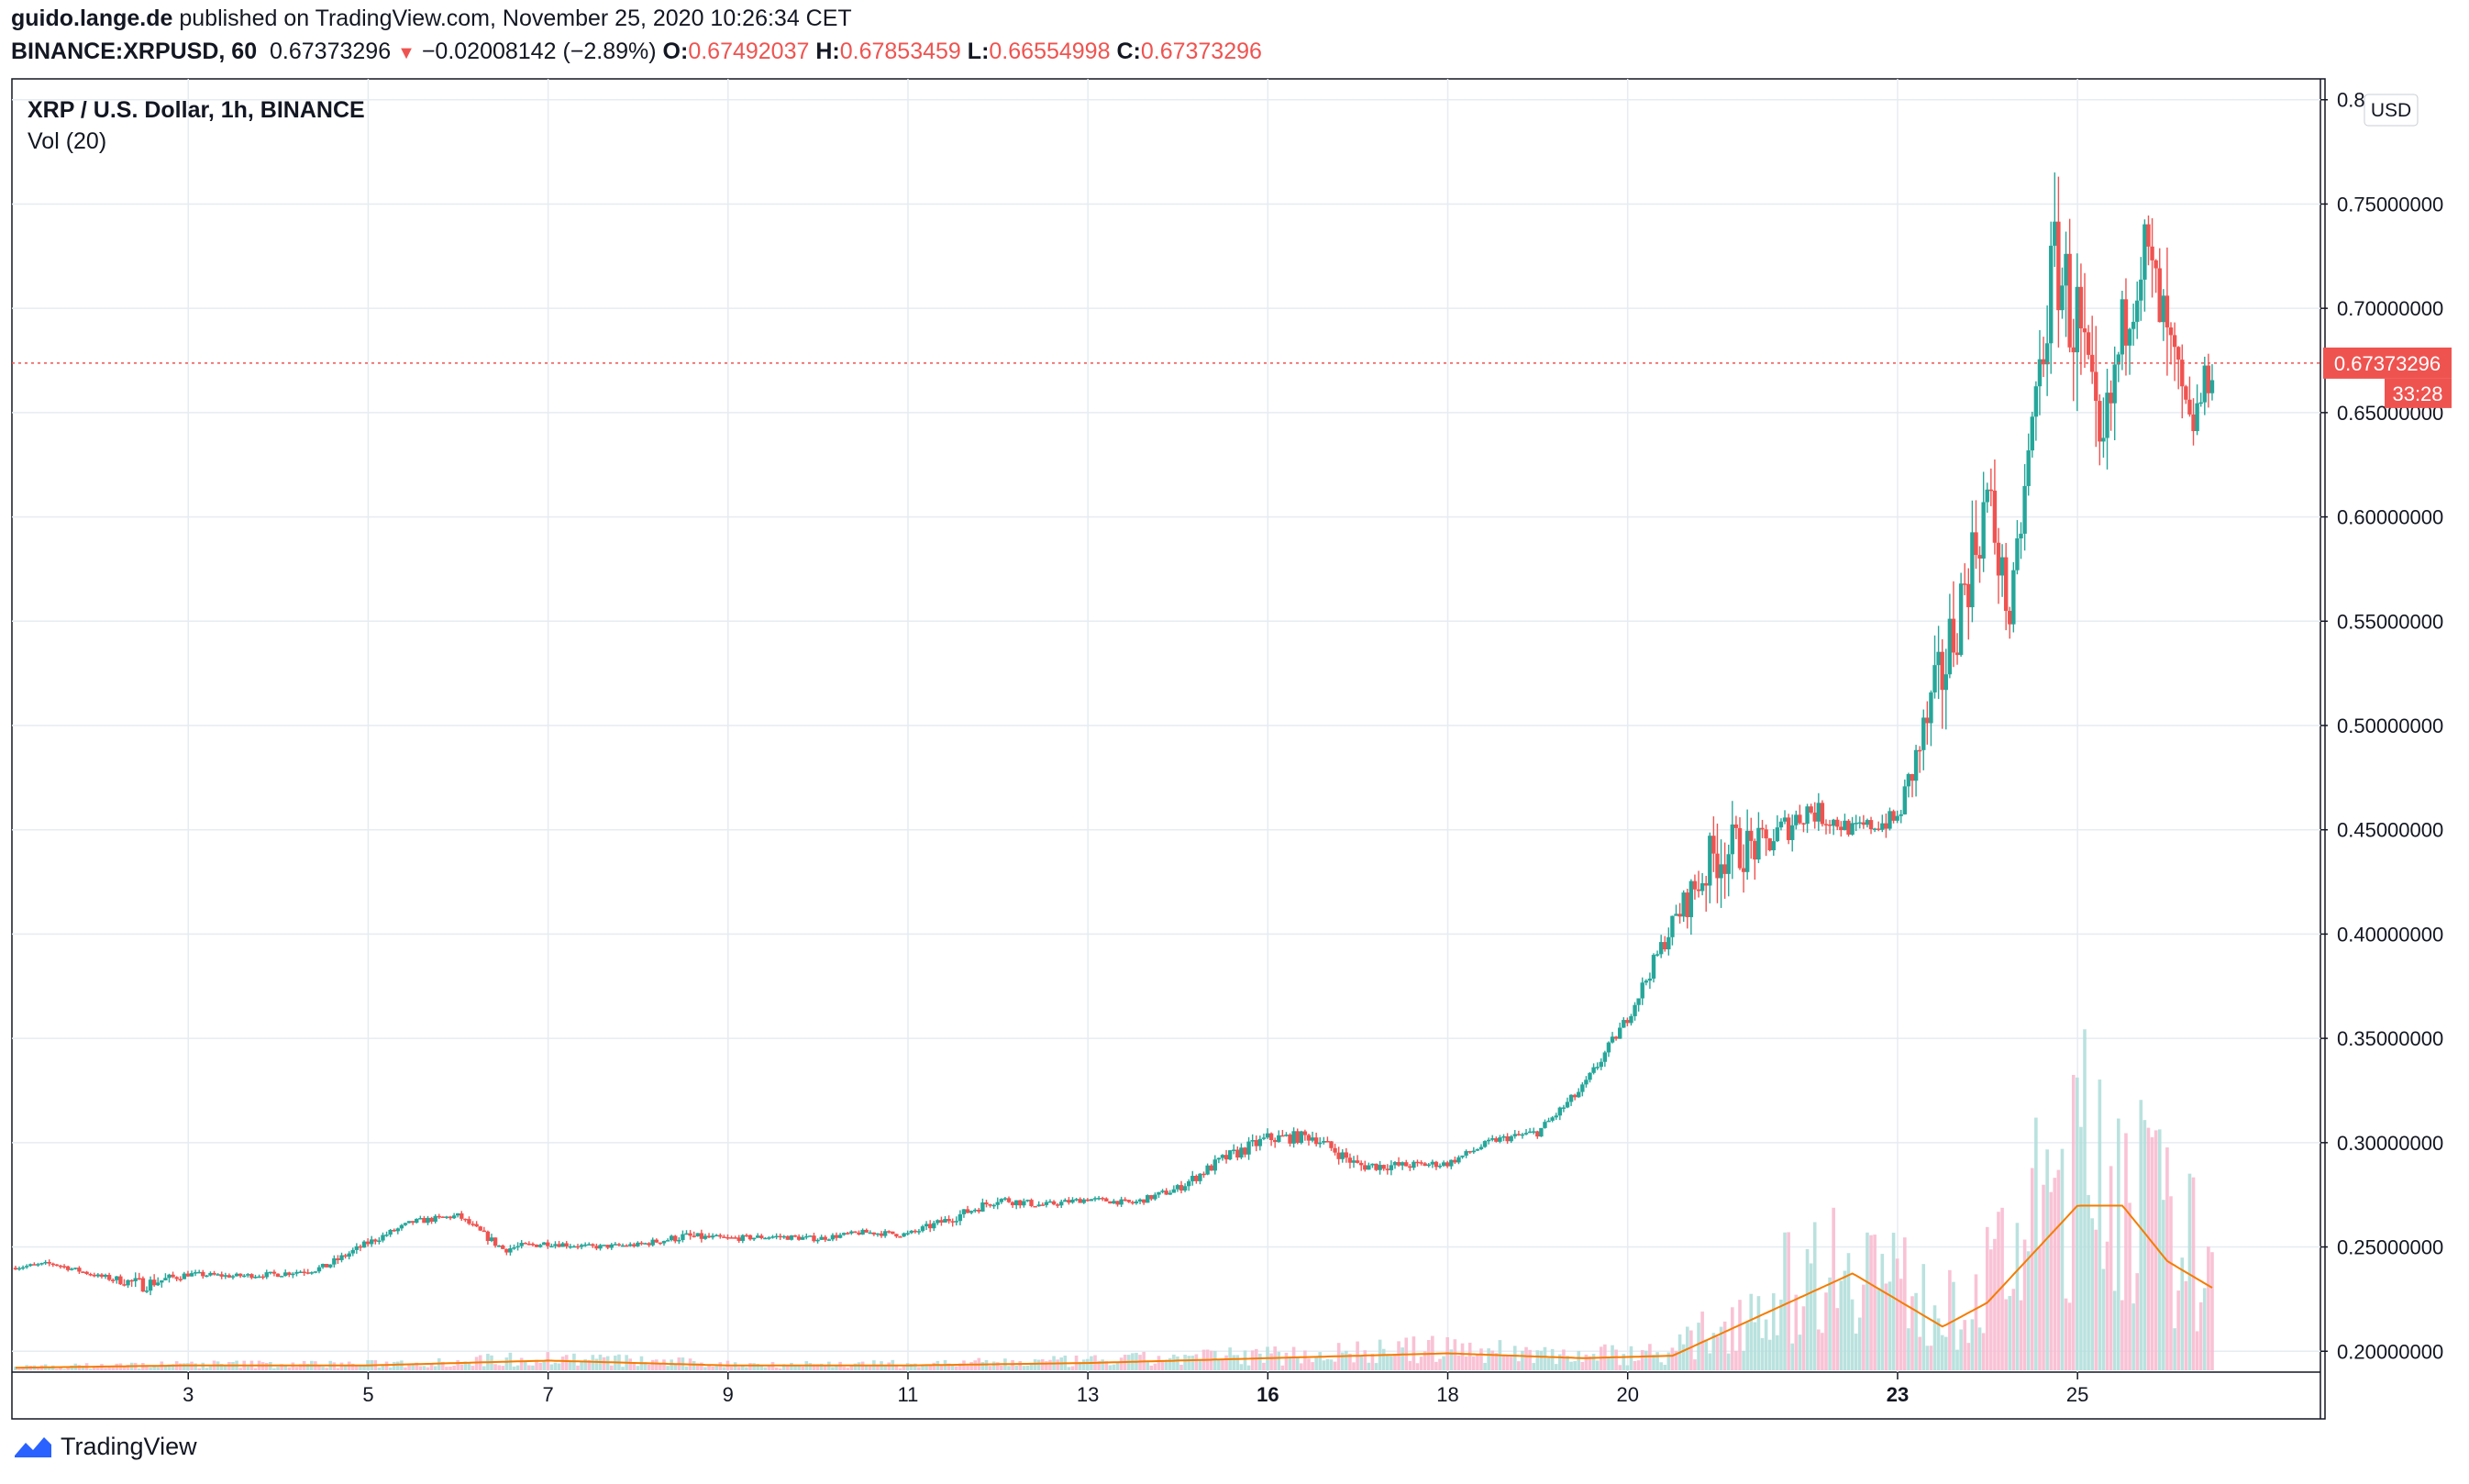 The height and width of the screenshot is (1484, 2469). I want to click on price-change: −0.02008142 (−2.89%), so click(539, 51).